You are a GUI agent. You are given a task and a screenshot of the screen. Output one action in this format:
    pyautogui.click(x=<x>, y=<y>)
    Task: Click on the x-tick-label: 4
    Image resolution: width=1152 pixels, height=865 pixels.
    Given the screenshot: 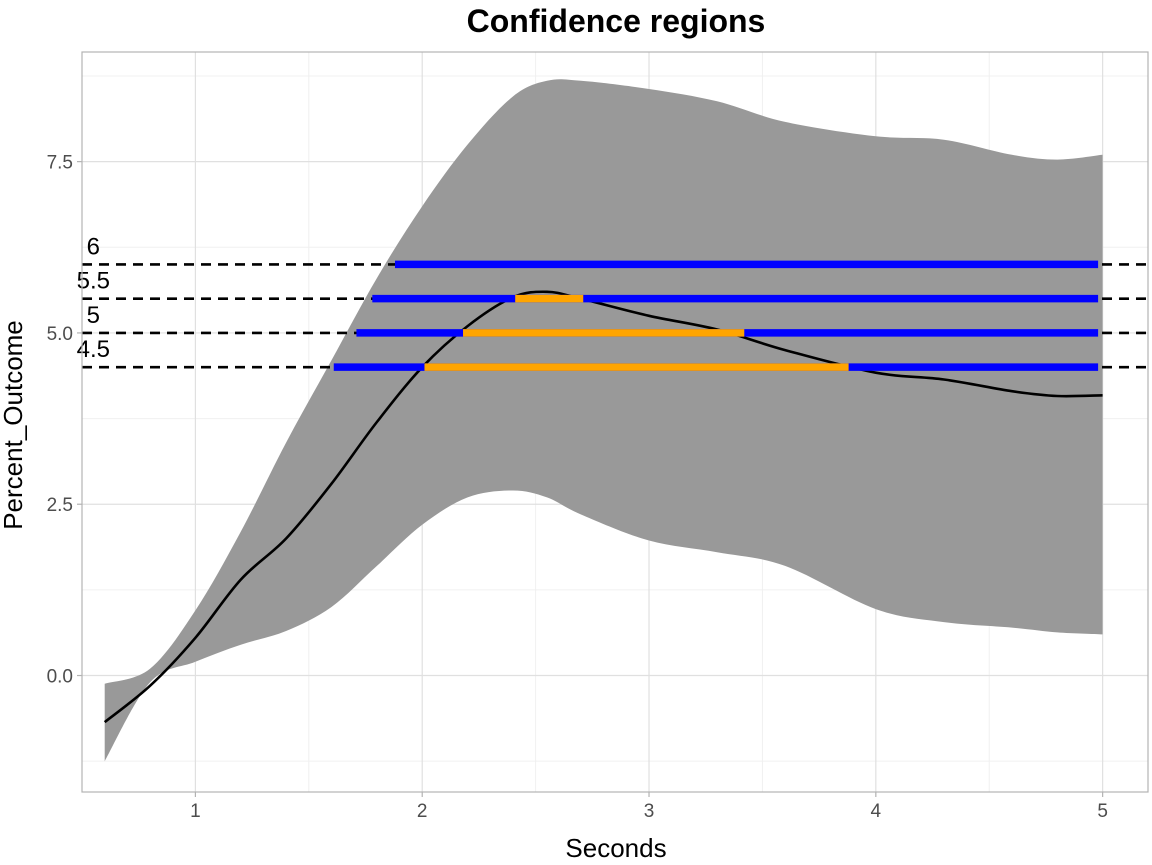 What is the action you would take?
    pyautogui.click(x=876, y=811)
    